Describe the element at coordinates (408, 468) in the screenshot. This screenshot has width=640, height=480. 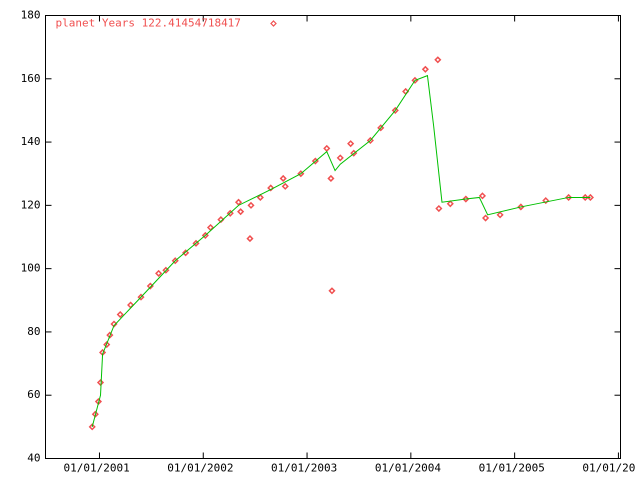
I see `x-tick-label: 01/01/2004` at that location.